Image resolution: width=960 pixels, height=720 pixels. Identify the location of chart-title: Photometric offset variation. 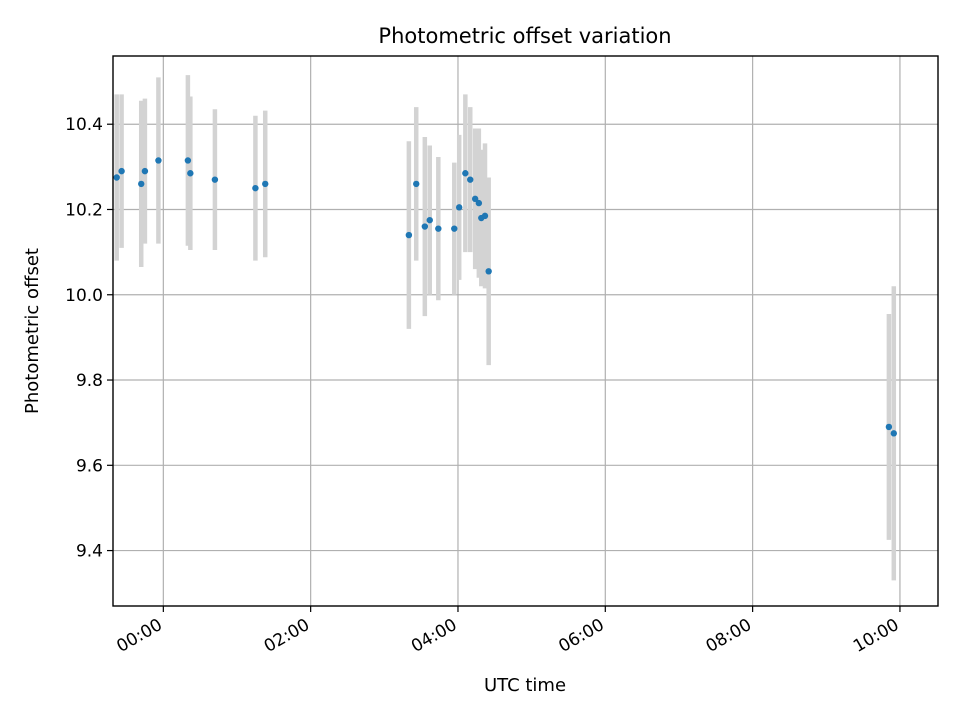
(524, 36).